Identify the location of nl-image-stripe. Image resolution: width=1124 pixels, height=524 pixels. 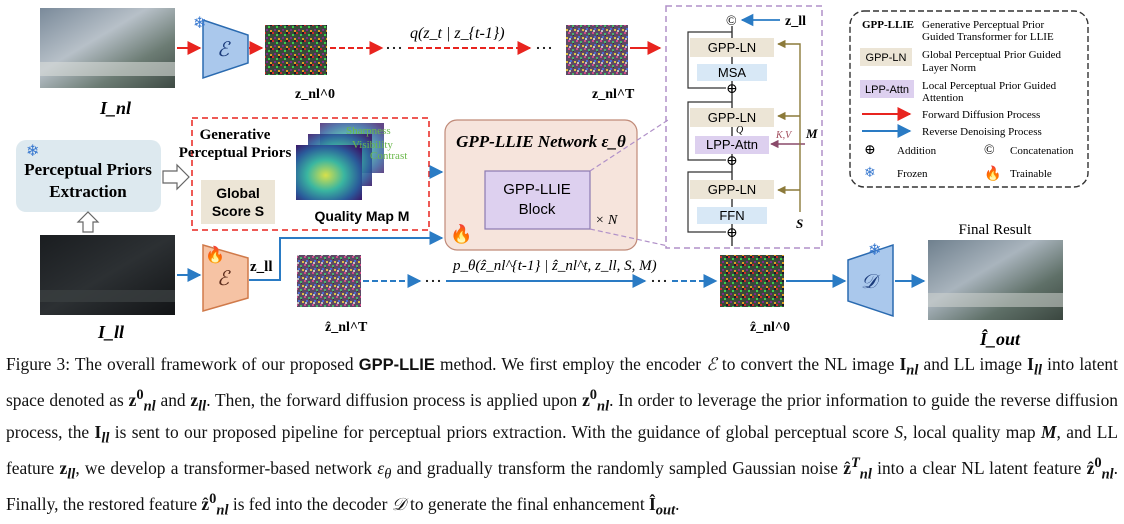
(107, 69).